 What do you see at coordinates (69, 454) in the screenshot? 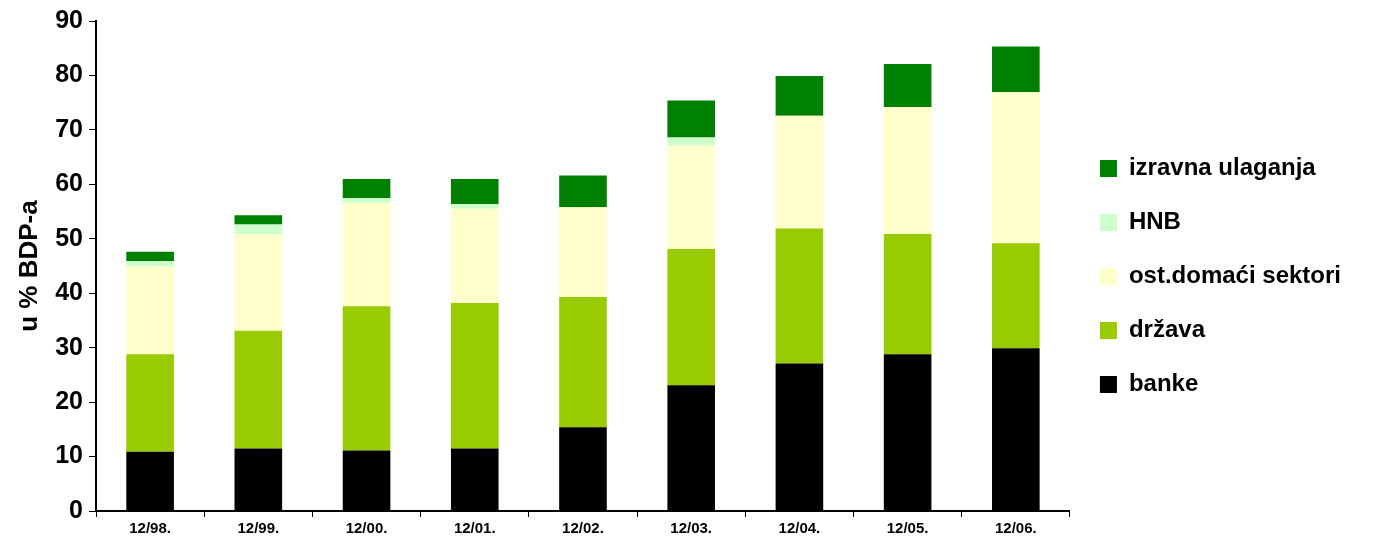
I see `y-tick-label: 10` at bounding box center [69, 454].